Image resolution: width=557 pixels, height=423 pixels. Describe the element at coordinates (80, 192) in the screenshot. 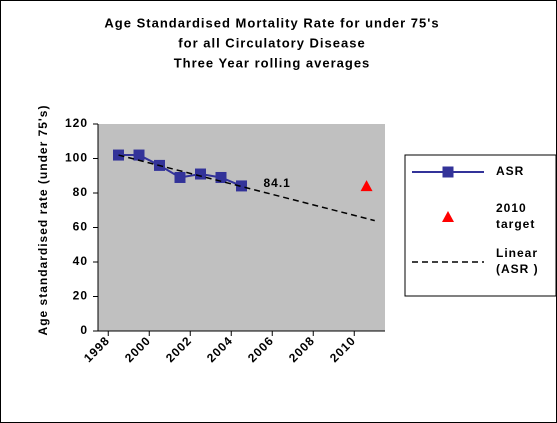

I see `y-tick-label: 80` at that location.